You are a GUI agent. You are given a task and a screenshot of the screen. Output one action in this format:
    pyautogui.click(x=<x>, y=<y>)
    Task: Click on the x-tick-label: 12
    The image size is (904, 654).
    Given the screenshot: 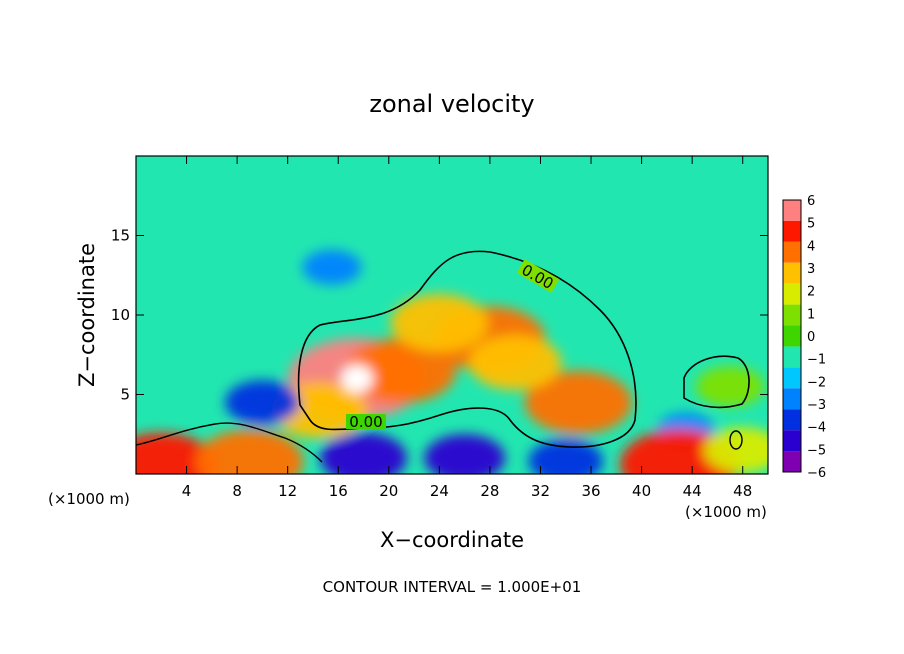 What is the action you would take?
    pyautogui.click(x=287, y=491)
    